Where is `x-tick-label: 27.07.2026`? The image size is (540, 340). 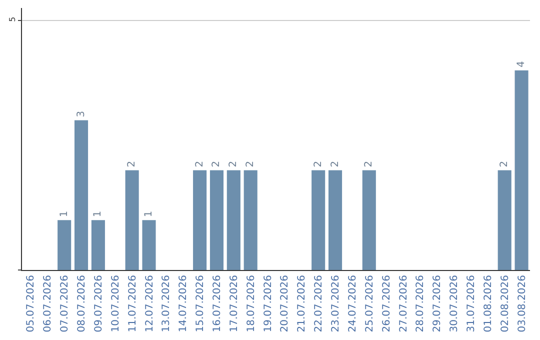
x-tick-label: 27.07.2026 is located at coordinates (404, 303).